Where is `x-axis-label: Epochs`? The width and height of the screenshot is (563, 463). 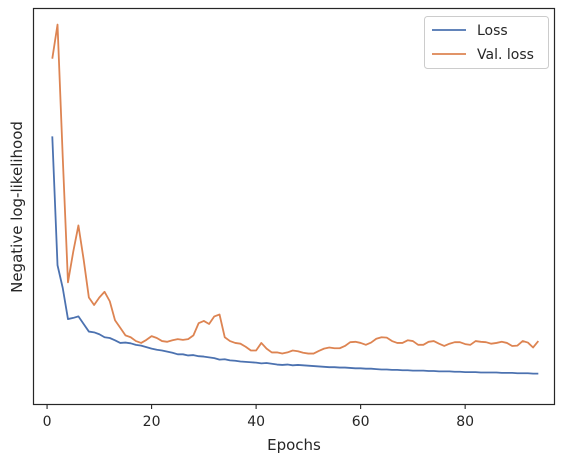
x-axis-label: Epochs is located at coordinates (294, 445).